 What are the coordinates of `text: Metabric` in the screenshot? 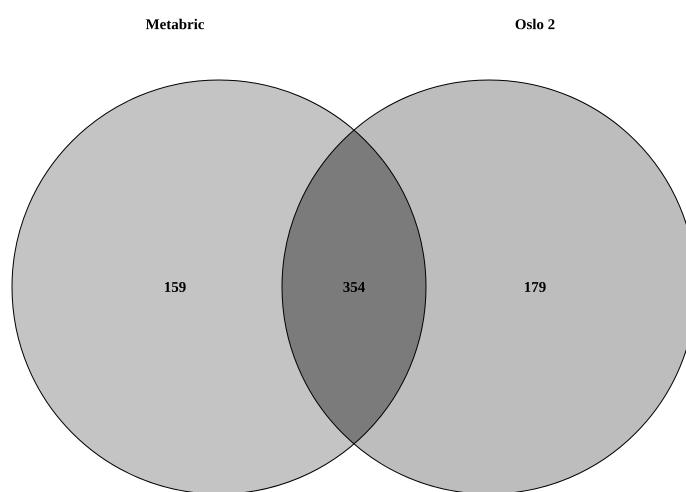 It's located at (175, 24).